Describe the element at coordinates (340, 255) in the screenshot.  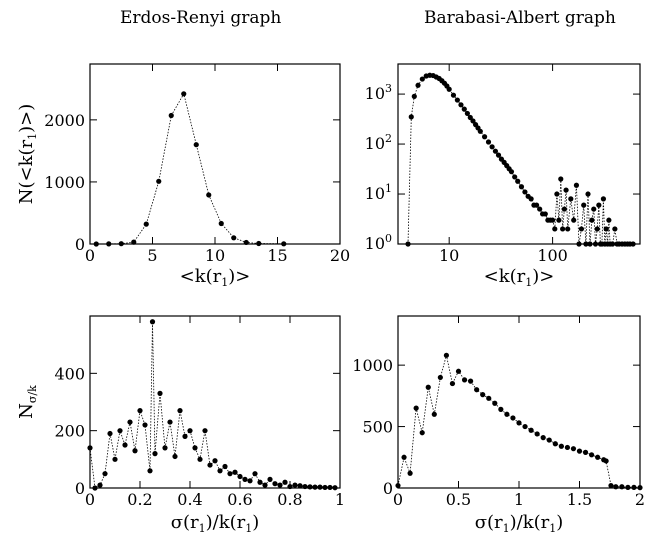
I see `x-tick-label: 20` at that location.